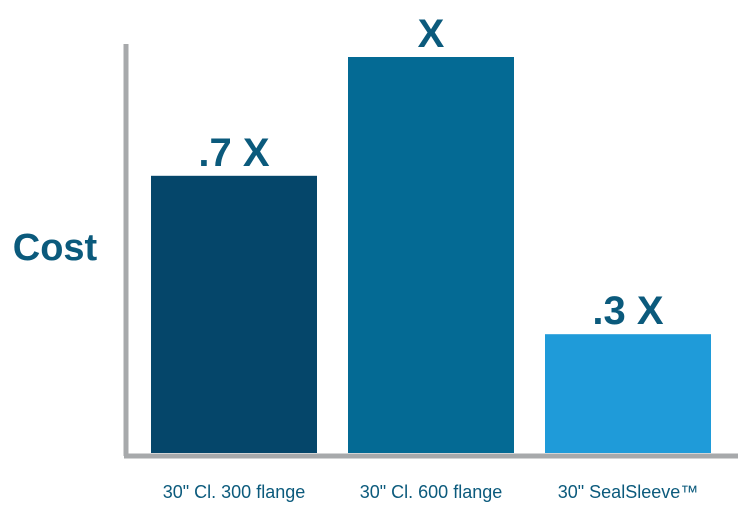 The height and width of the screenshot is (506, 738). Describe the element at coordinates (234, 492) in the screenshot. I see `x-tick-label-1: 30" Cl. 300 flange` at that location.